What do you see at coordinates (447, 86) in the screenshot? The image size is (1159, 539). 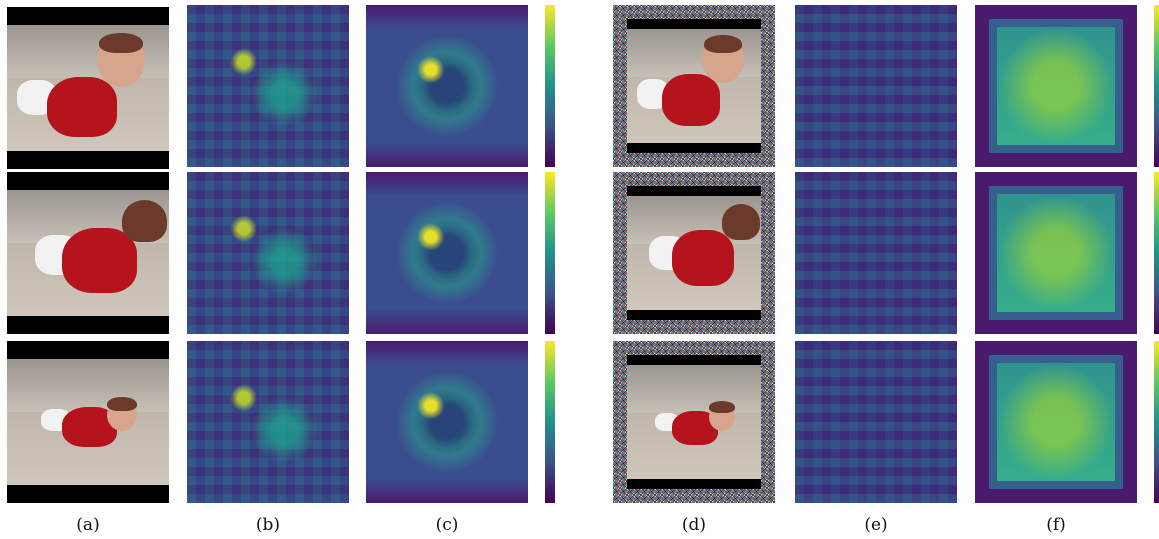 I see `heatmap-c-row1` at bounding box center [447, 86].